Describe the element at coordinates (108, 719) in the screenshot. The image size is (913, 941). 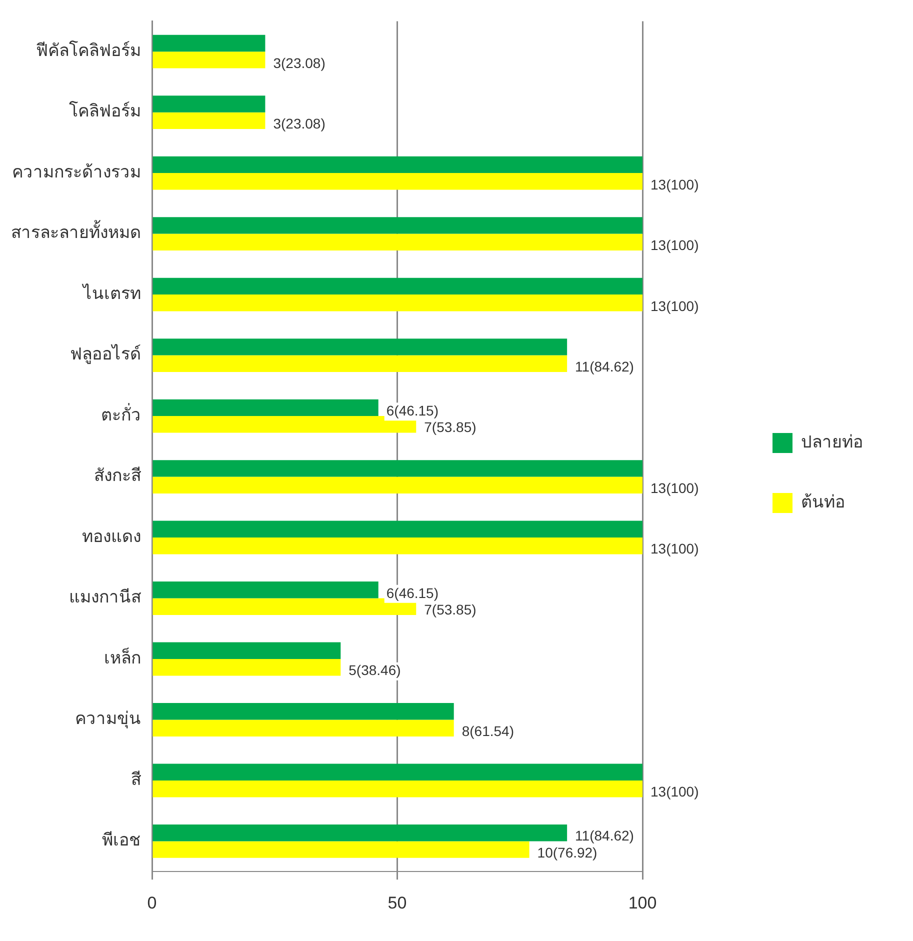
I see `y-tick-label: ความขุ่น` at that location.